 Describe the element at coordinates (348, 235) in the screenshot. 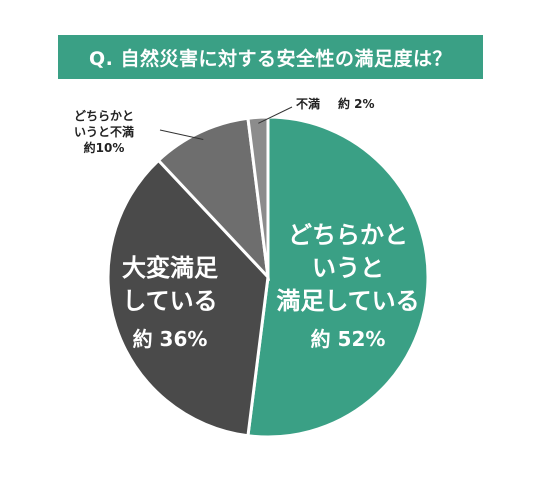

I see `slice-label-0-line-0: どちらかと` at that location.